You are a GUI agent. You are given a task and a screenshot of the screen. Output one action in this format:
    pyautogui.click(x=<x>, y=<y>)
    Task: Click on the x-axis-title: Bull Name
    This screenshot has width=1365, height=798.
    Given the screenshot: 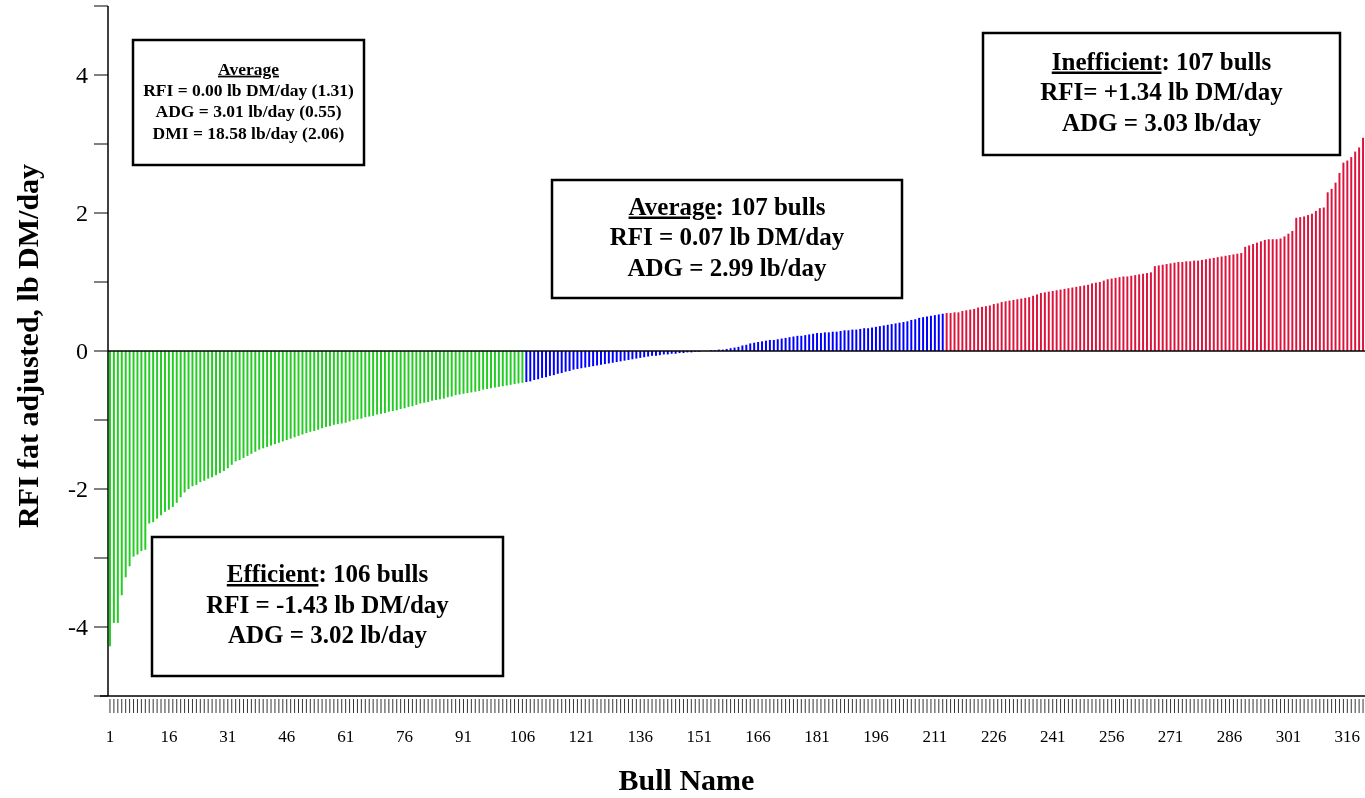 What is the action you would take?
    pyautogui.click(x=686, y=779)
    